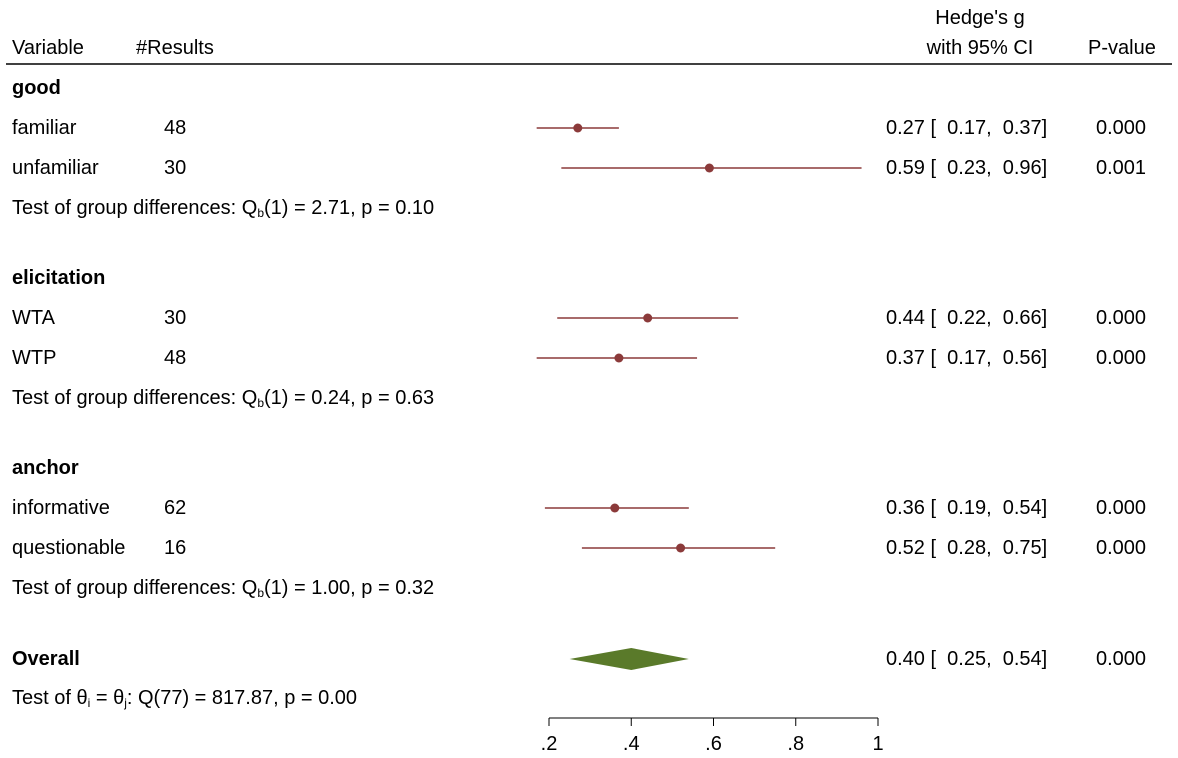 The image size is (1178, 758). What do you see at coordinates (36, 88) in the screenshot?
I see `group-label: good` at bounding box center [36, 88].